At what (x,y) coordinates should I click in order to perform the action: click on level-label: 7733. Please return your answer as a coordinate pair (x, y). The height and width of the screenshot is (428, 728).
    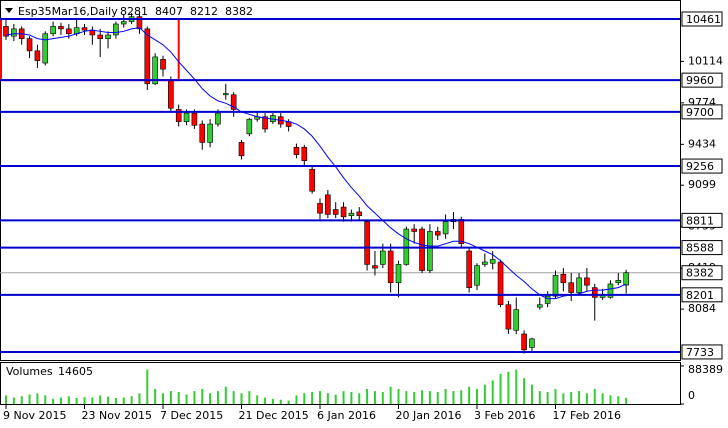
    Looking at the image, I should click on (700, 352).